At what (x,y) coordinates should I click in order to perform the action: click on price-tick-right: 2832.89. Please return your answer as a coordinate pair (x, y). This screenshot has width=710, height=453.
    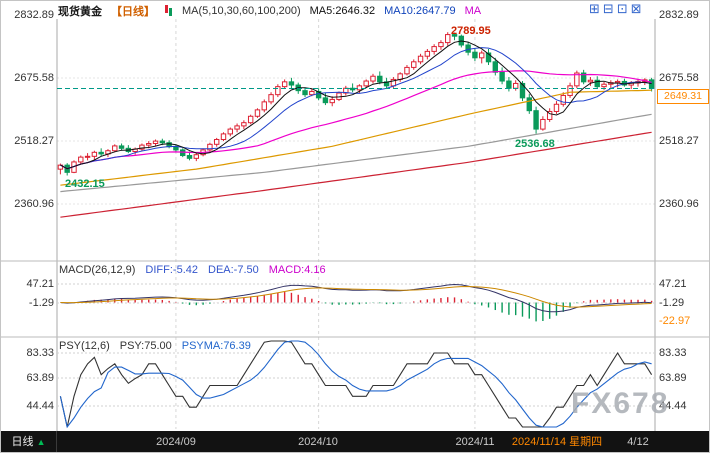
    Looking at the image, I should click on (679, 15).